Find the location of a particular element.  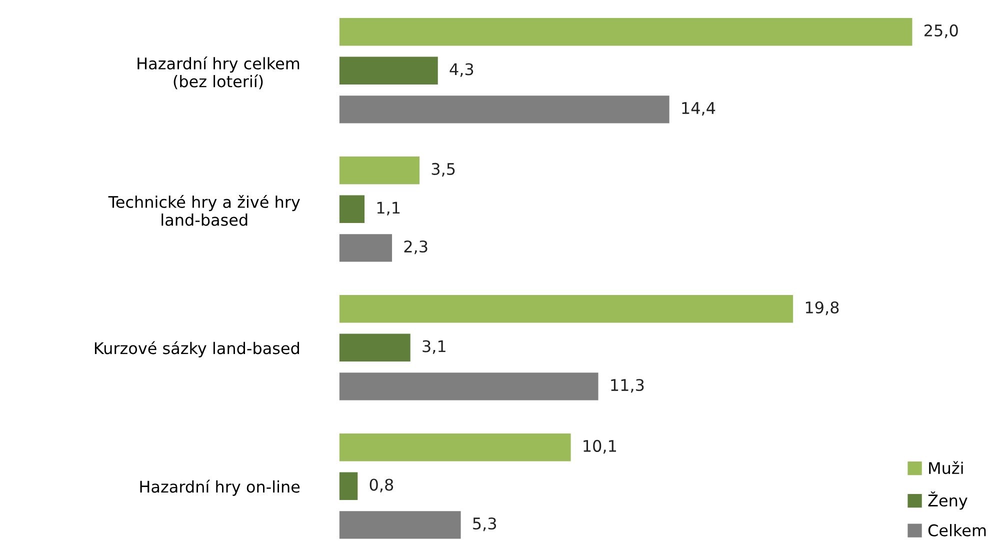

data-label: 1,1 is located at coordinates (388, 209).